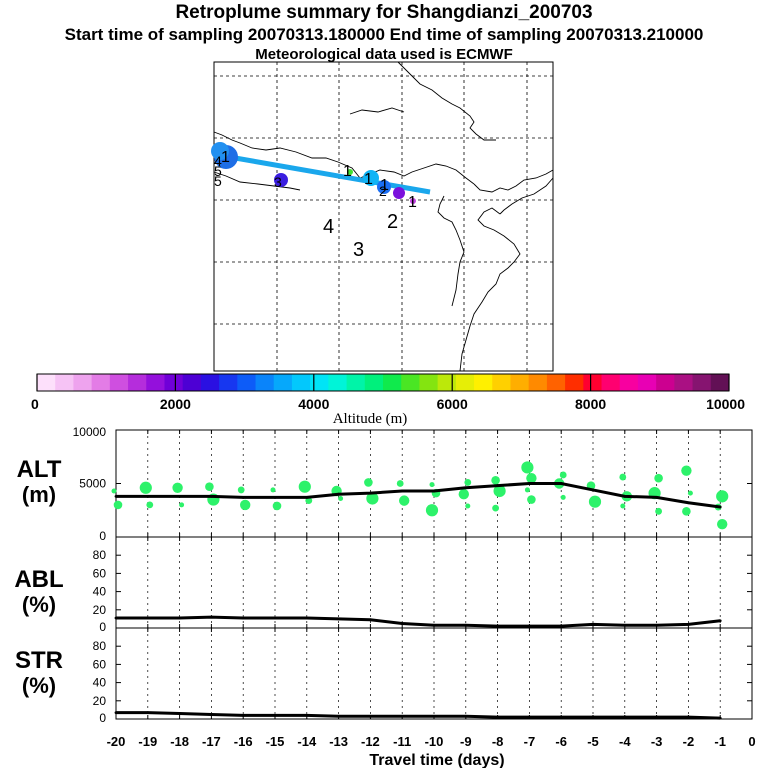 The height and width of the screenshot is (768, 768). What do you see at coordinates (324, 173) in the screenshot?
I see `plume-centroid-line` at bounding box center [324, 173].